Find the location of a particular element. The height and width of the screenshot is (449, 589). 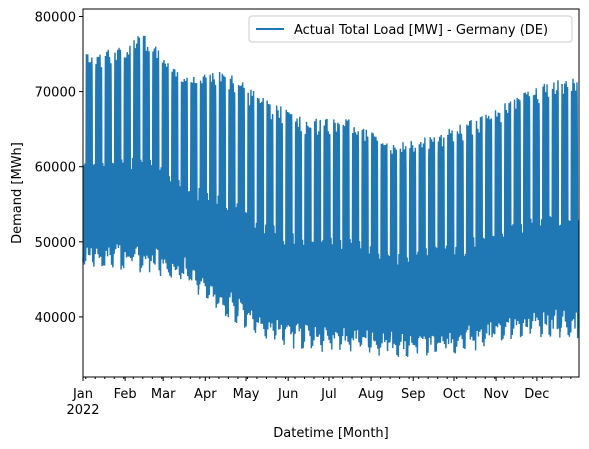

x-tick-label: Aug is located at coordinates (370, 394).